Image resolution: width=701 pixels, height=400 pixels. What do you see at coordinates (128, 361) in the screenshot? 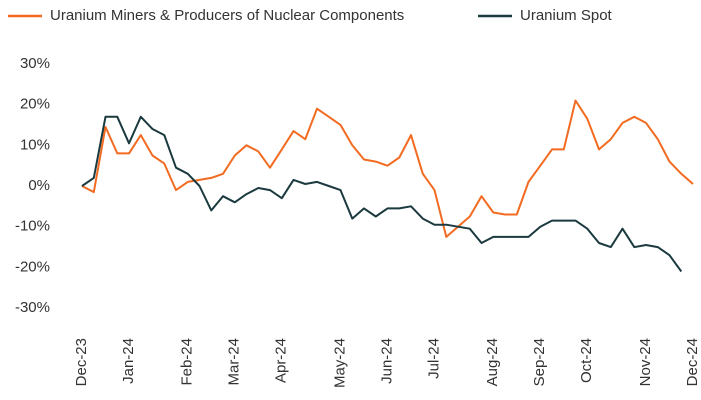
I see `x-tick-label: Jan-24` at bounding box center [128, 361].